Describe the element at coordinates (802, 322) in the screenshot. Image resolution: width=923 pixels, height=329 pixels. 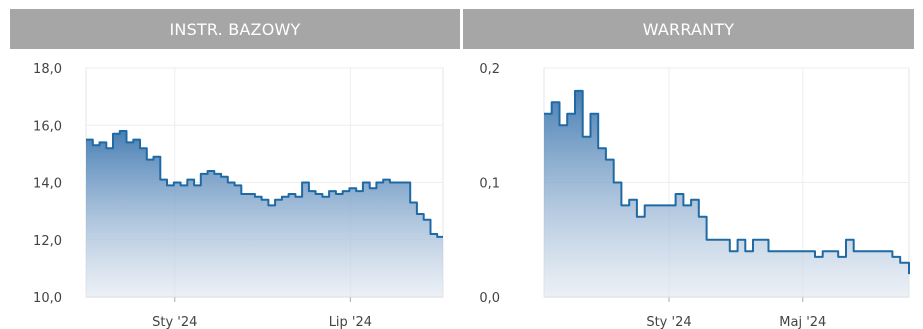
I see `x-tick-label: Maj '24` at that location.